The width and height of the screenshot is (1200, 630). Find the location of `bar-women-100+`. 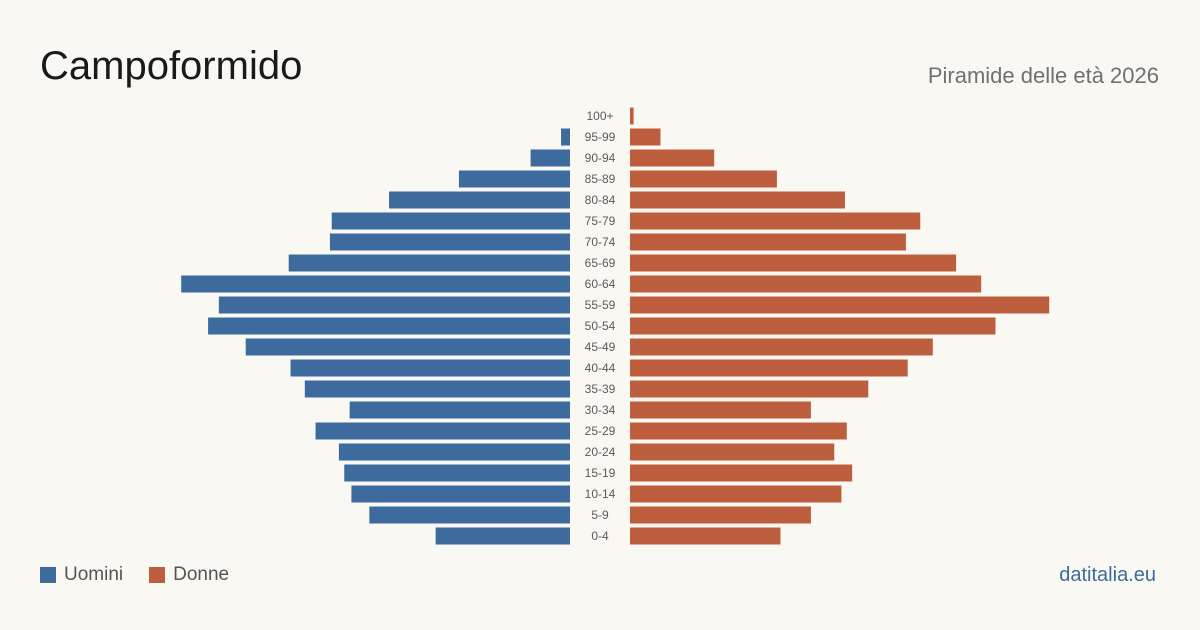

bar-women-100+ is located at coordinates (632, 116).